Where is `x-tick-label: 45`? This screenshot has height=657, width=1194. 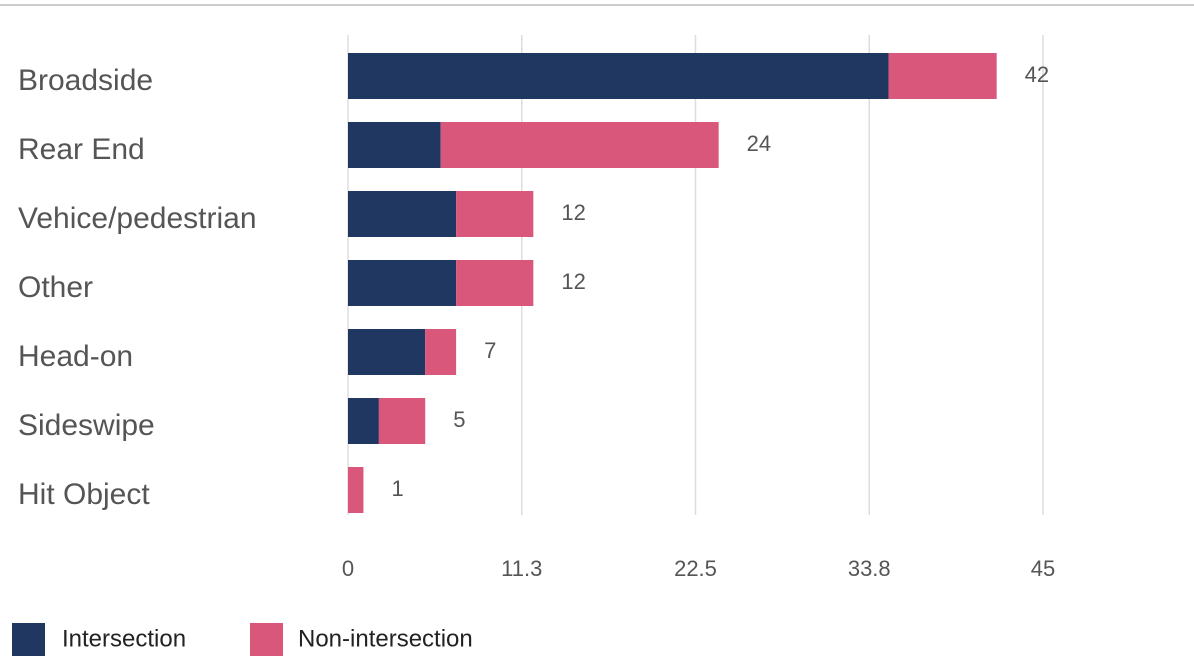
x-tick-label: 45 is located at coordinates (1043, 568).